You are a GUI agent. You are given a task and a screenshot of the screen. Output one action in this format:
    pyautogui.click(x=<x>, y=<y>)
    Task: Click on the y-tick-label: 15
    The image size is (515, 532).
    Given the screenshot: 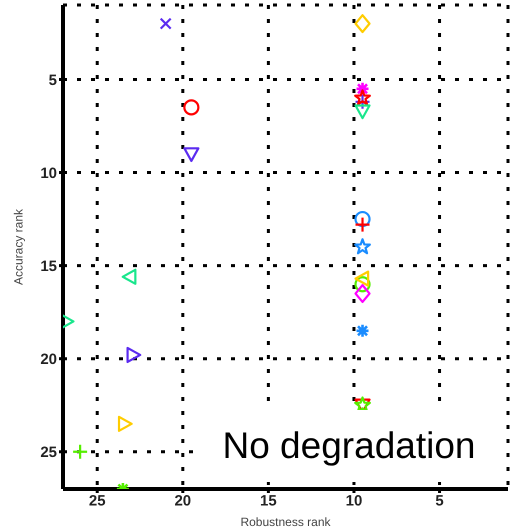 What is the action you would take?
    pyautogui.click(x=48, y=266)
    